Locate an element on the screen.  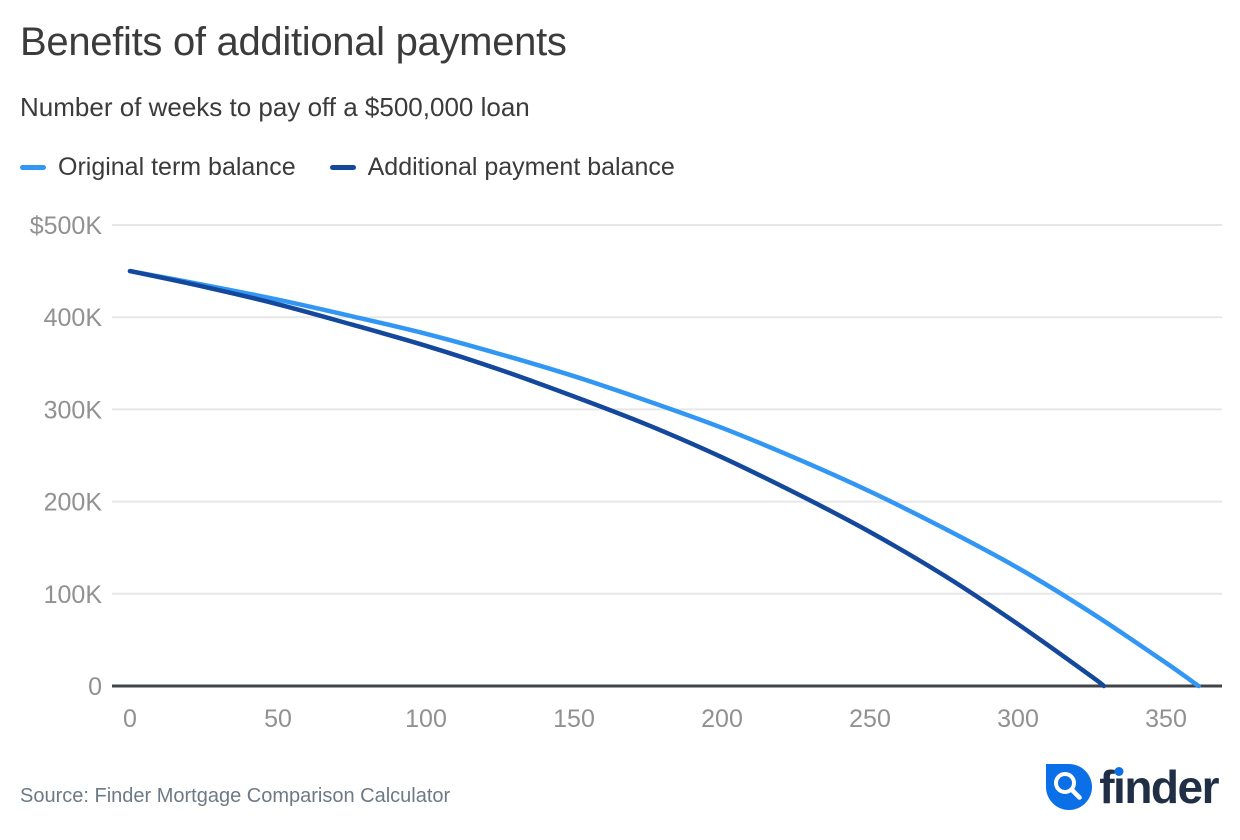
legend-swatch-additional-payment is located at coordinates (342, 167).